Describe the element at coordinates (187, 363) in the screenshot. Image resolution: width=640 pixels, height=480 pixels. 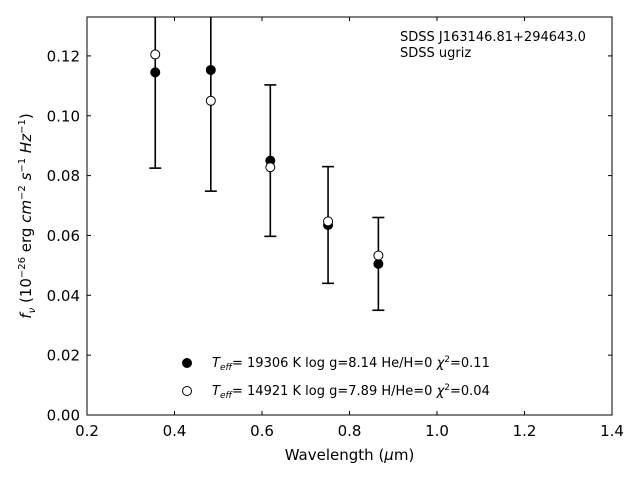
I see `legend-marker-filled` at that location.